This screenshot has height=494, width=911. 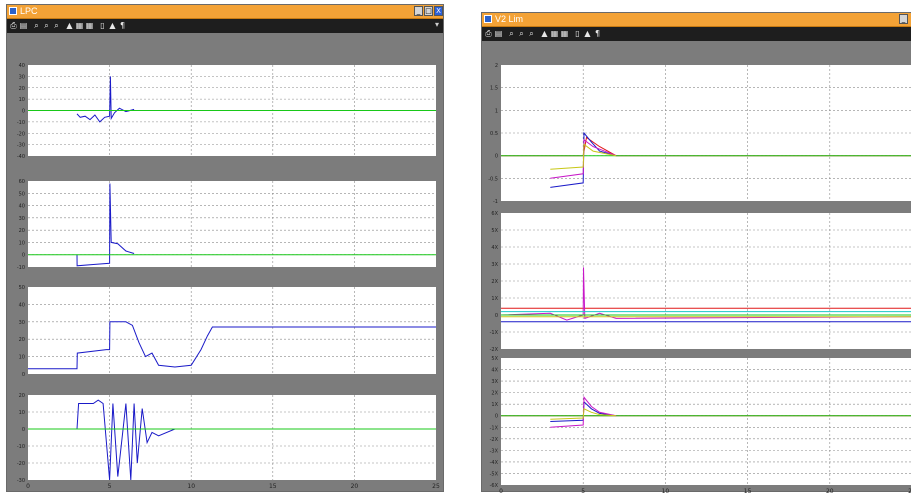 I want to click on plot-svg: 6X 5X 4X 3X 2X 1X 0 -1X -2X, so click(x=700, y=282).